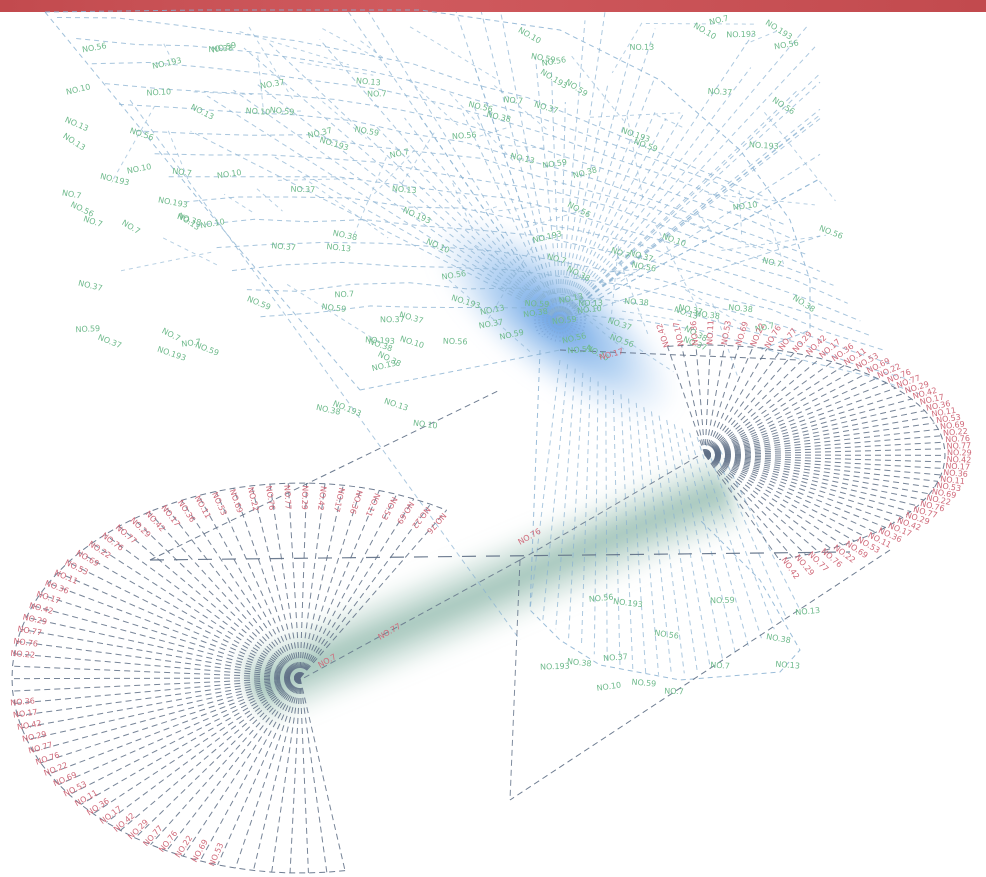  What do you see at coordinates (944, 493) in the screenshot?
I see `right-arc-label: NO.69` at bounding box center [944, 493].